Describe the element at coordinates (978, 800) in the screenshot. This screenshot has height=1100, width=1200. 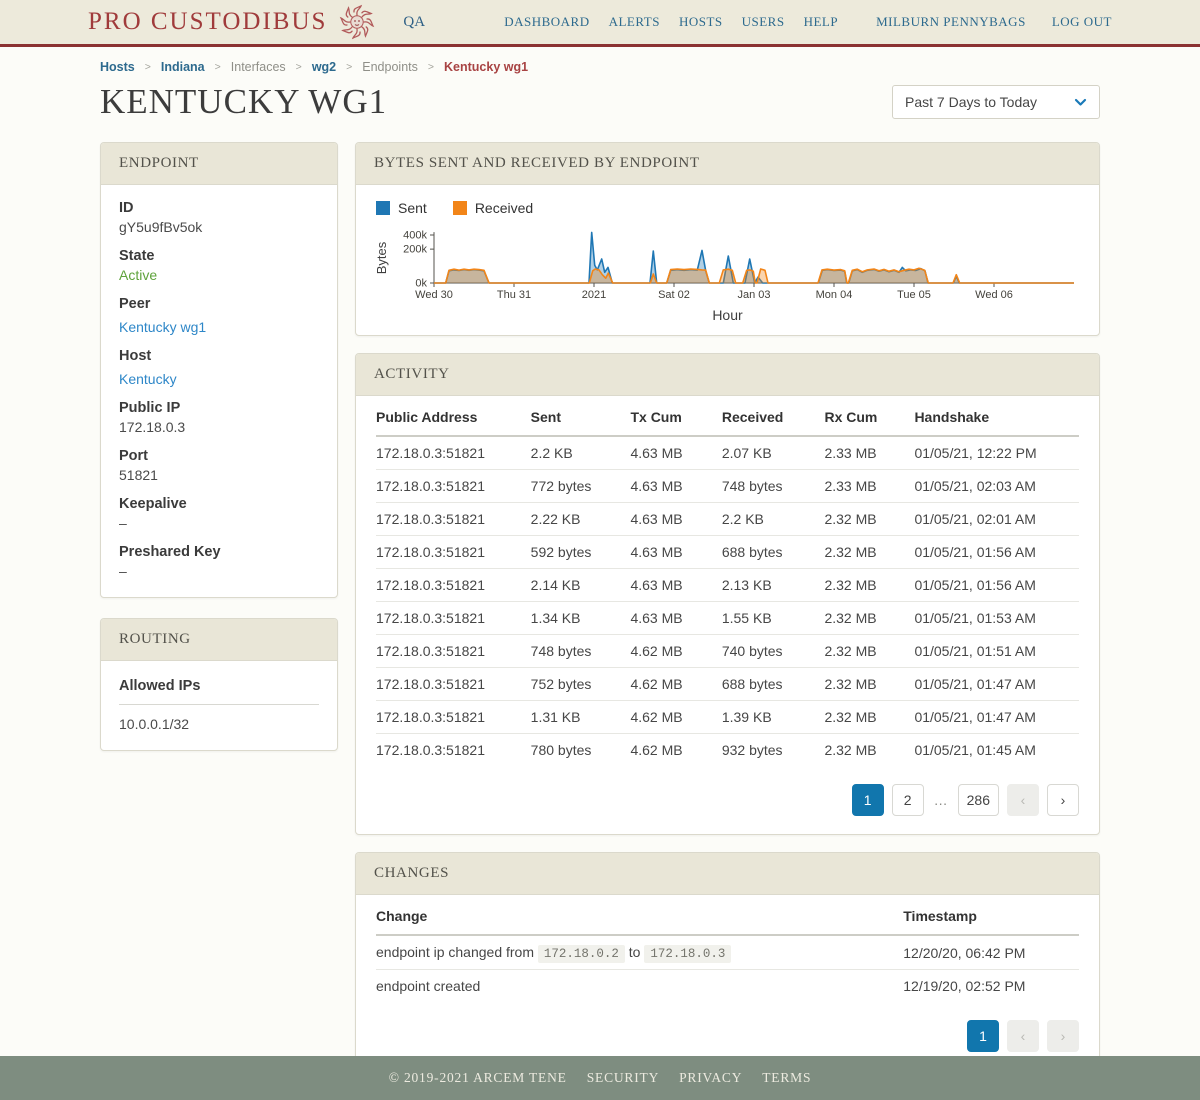
I see `page-button-286: 286` at that location.